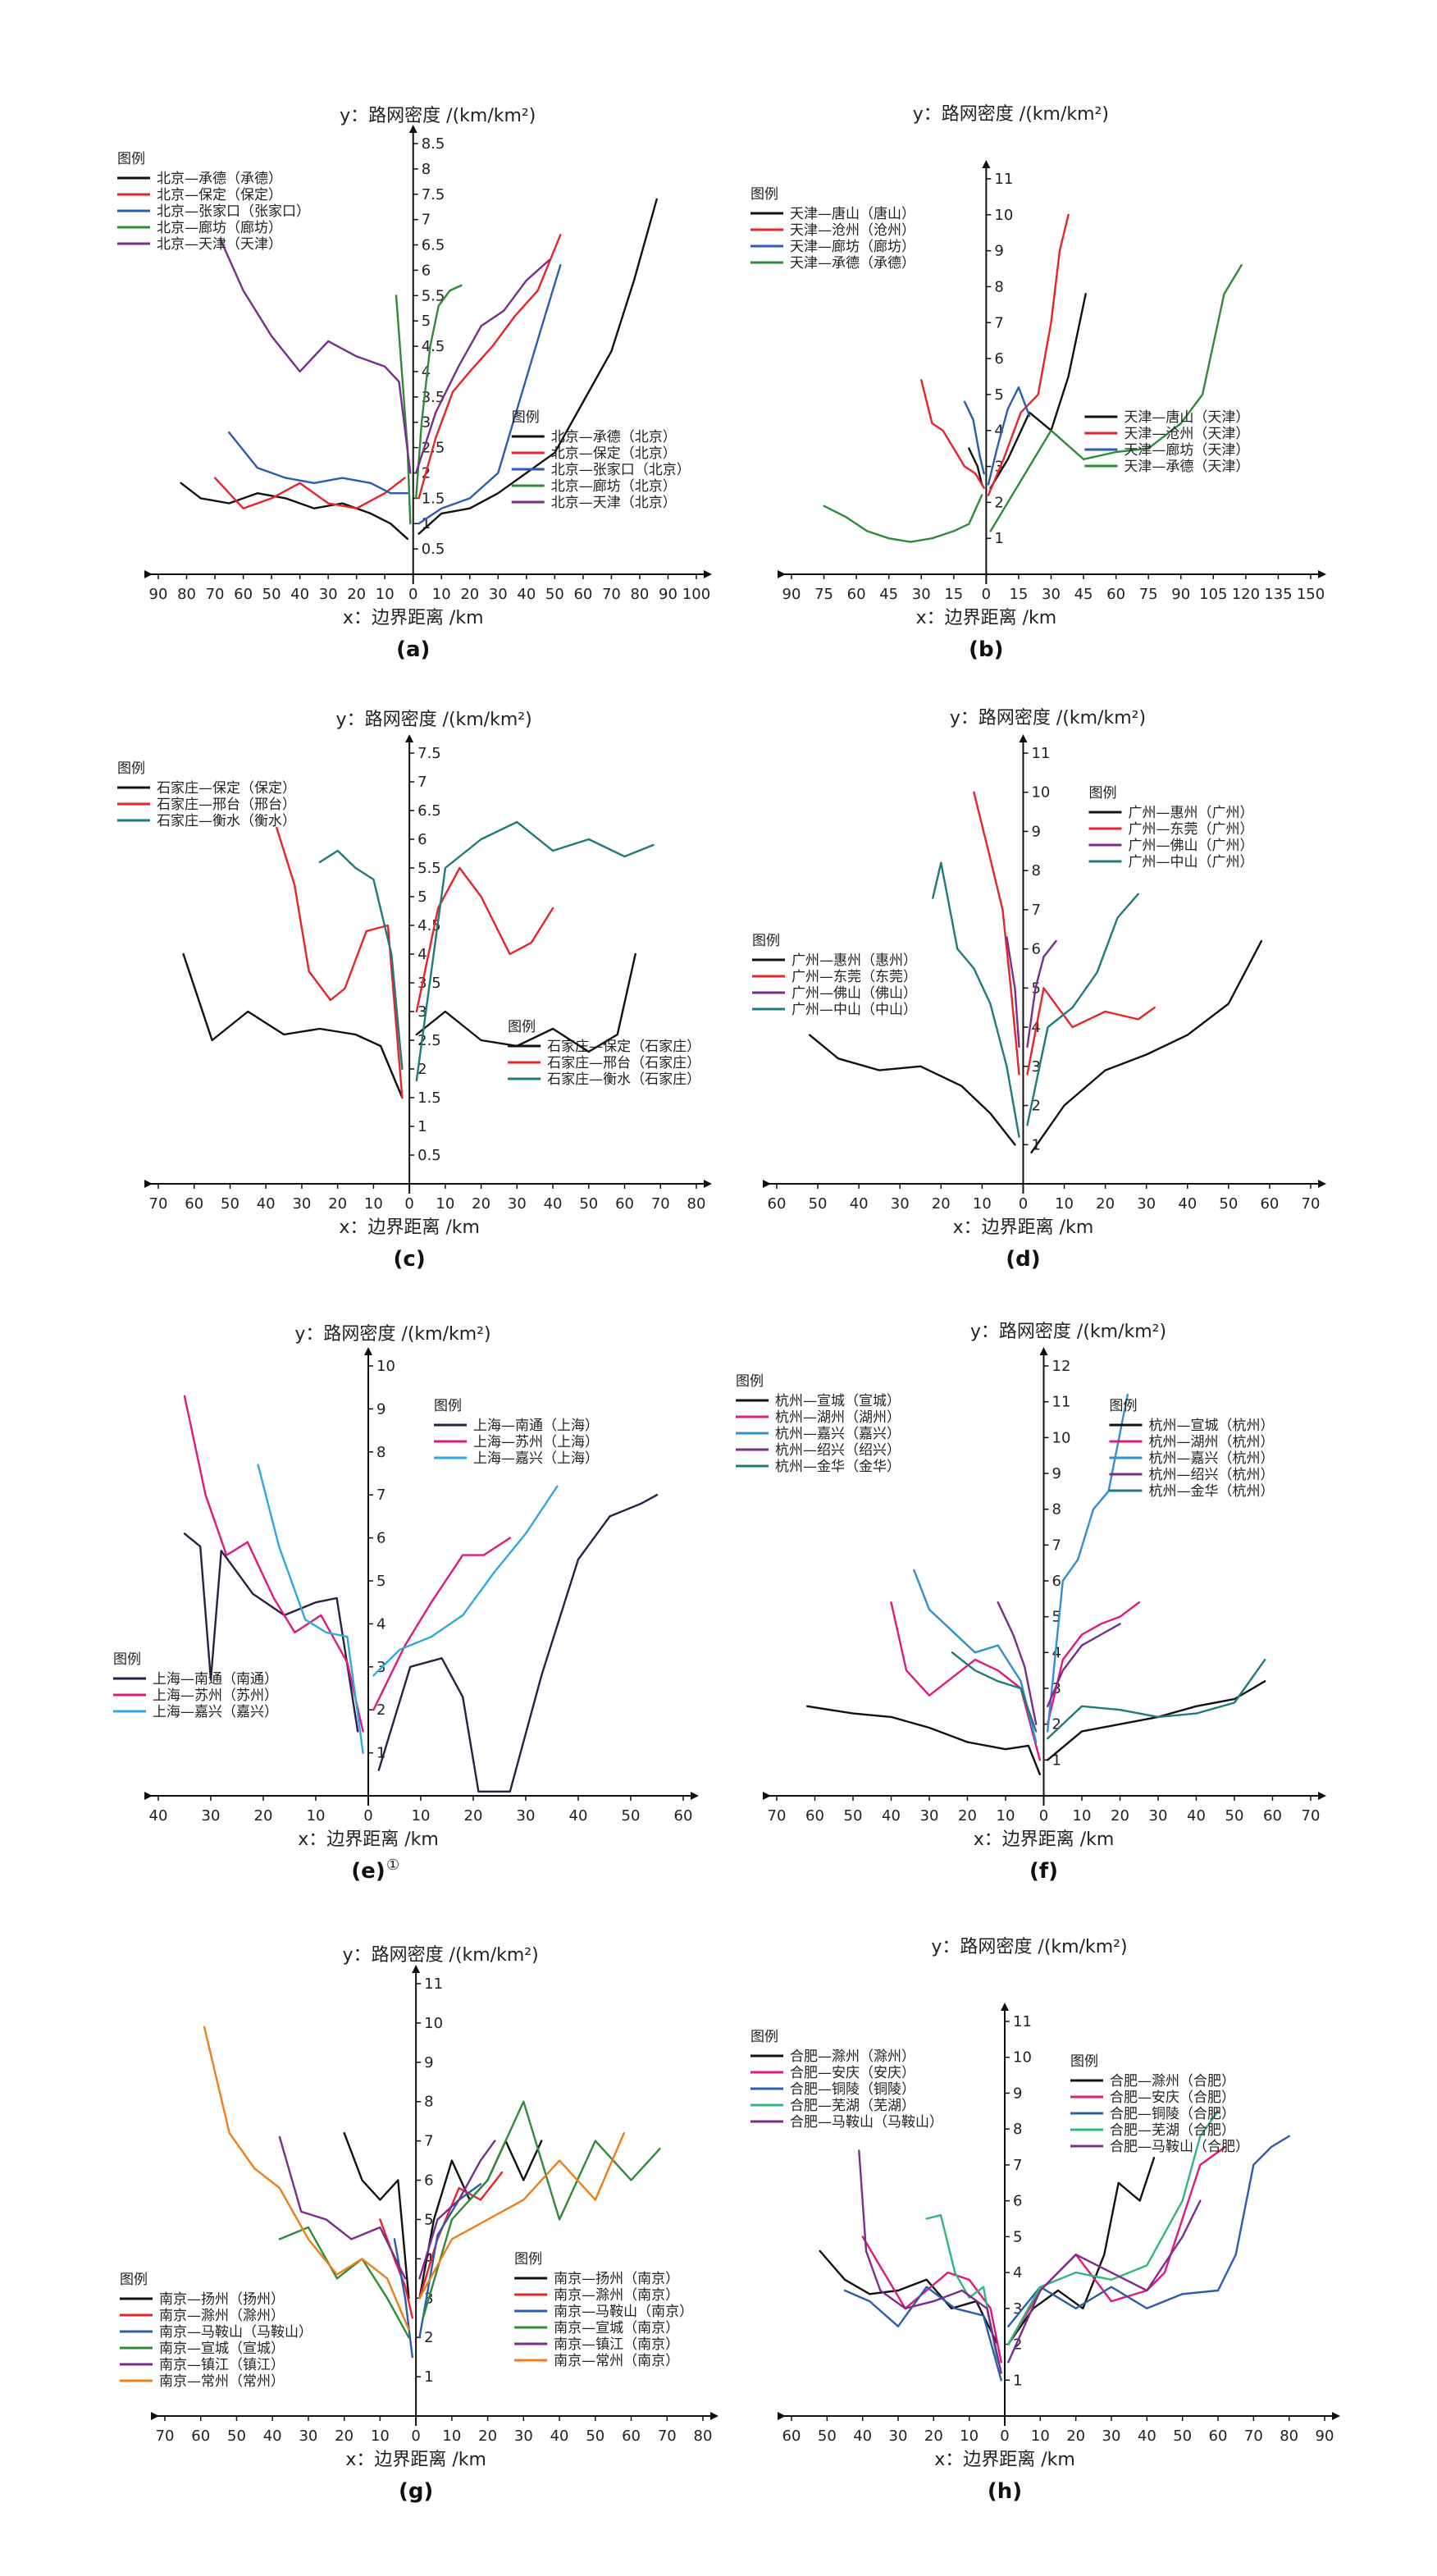 This screenshot has width=1437, height=2576. Describe the element at coordinates (235, 2332) in the screenshot. I see `legend-label: 南京—马鞍山（马鞍山）` at that location.